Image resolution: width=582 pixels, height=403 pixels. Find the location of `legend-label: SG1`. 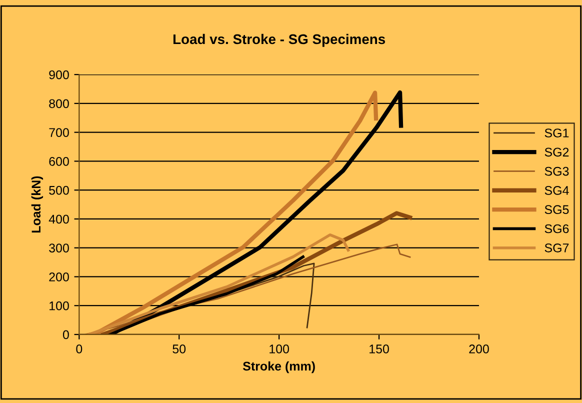

legend-label: SG1 is located at coordinates (556, 133).